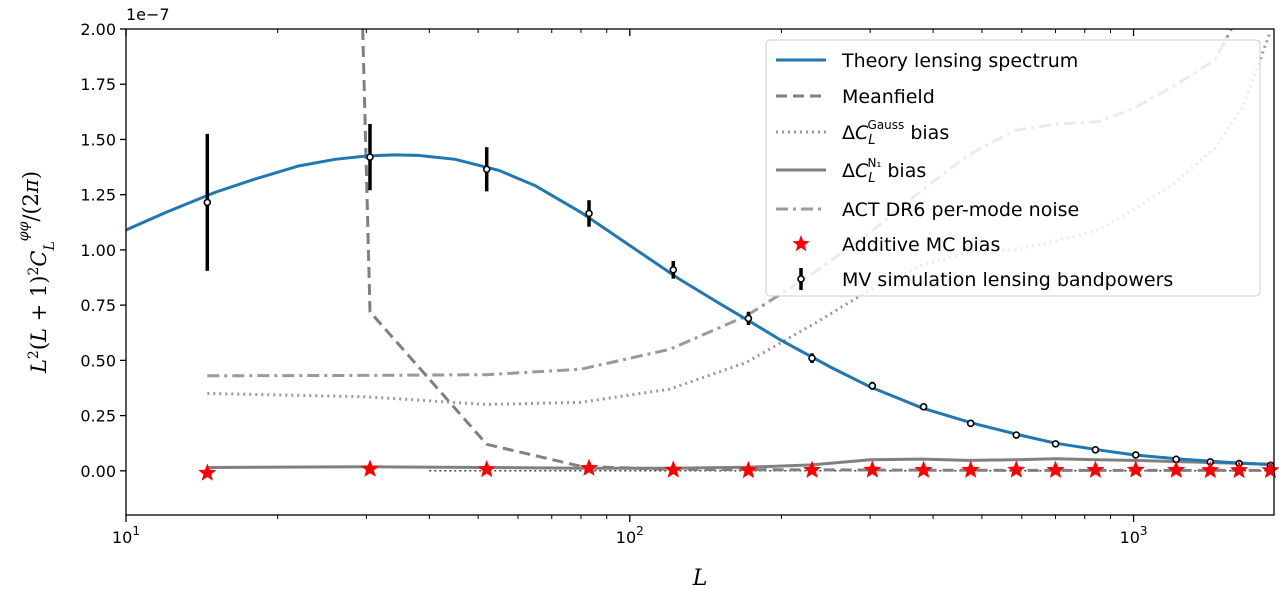 This screenshot has width=1279, height=590. I want to click on x-tick-label: 10¹, so click(126, 535).